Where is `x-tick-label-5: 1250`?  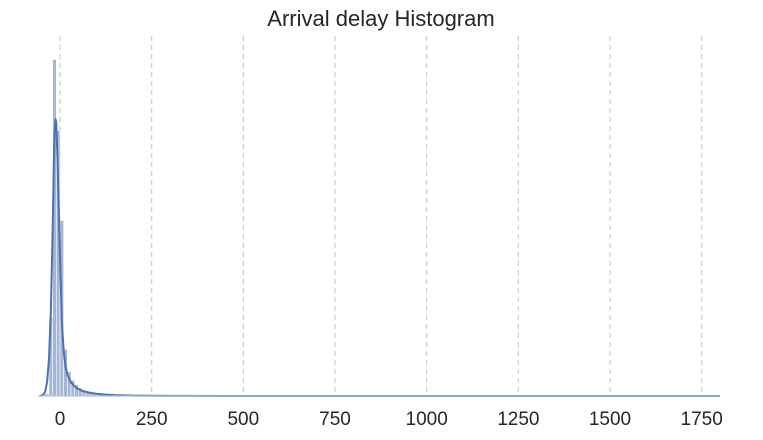
x-tick-label-5: 1250 is located at coordinates (518, 419).